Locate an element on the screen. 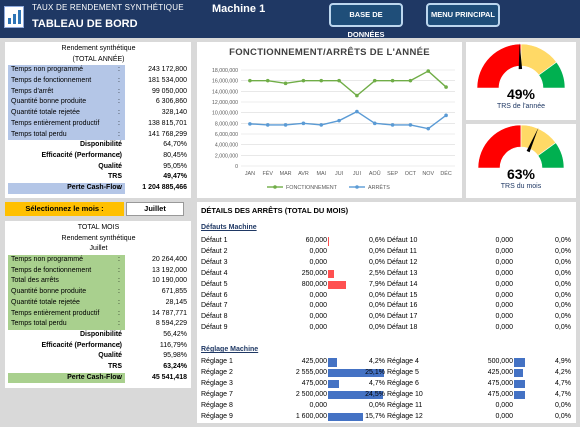 The width and height of the screenshot is (580, 427). stop-name: Réglage 5 is located at coordinates (403, 372).